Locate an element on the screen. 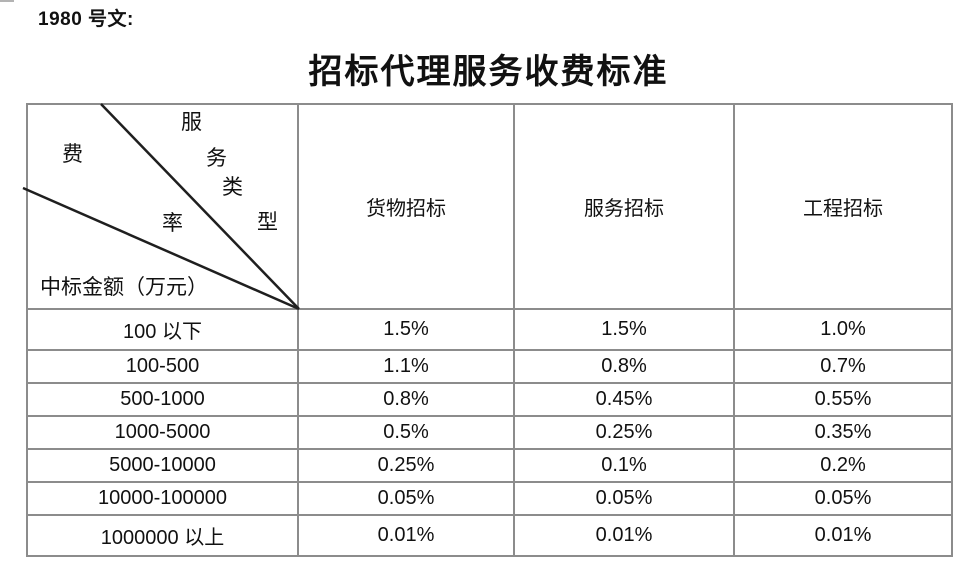  table-row: 100 以下 1.5% 1.5% 1.0% is located at coordinates (489, 329).